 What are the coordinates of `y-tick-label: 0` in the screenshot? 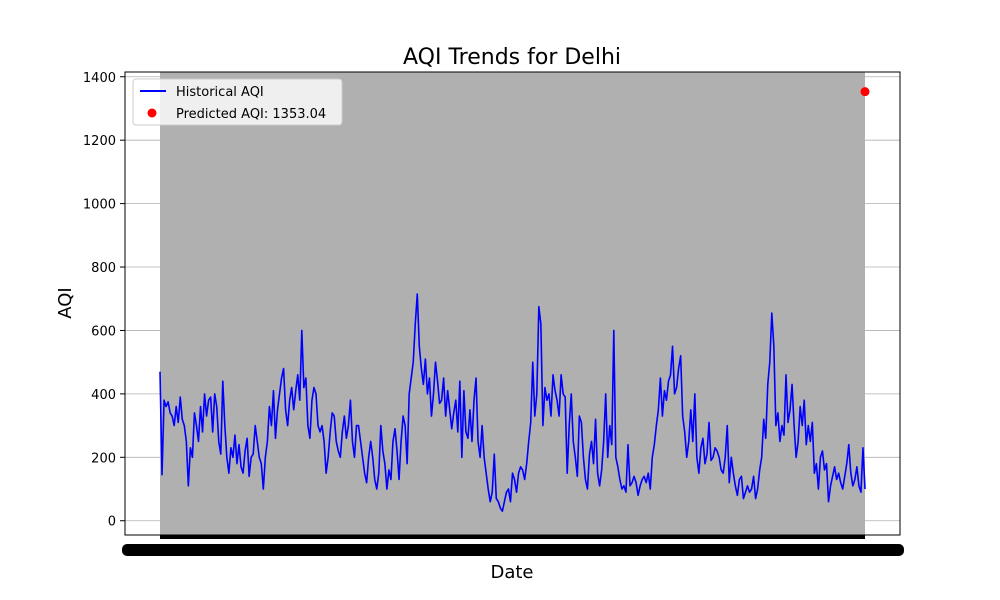 It's located at (112, 522).